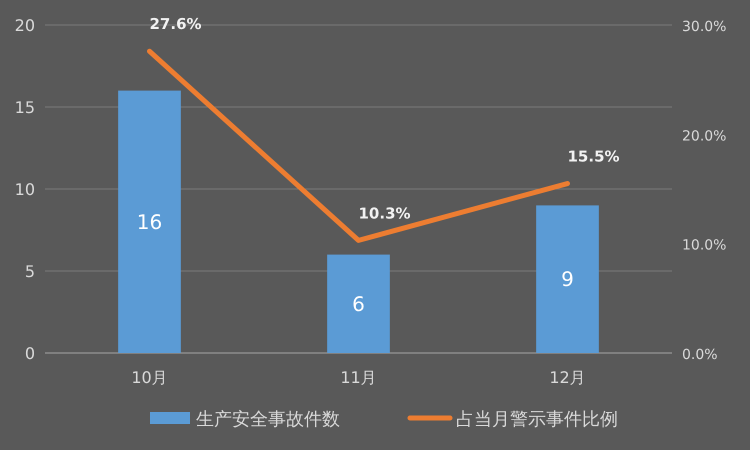  I want to click on data-label: 16, so click(149, 222).